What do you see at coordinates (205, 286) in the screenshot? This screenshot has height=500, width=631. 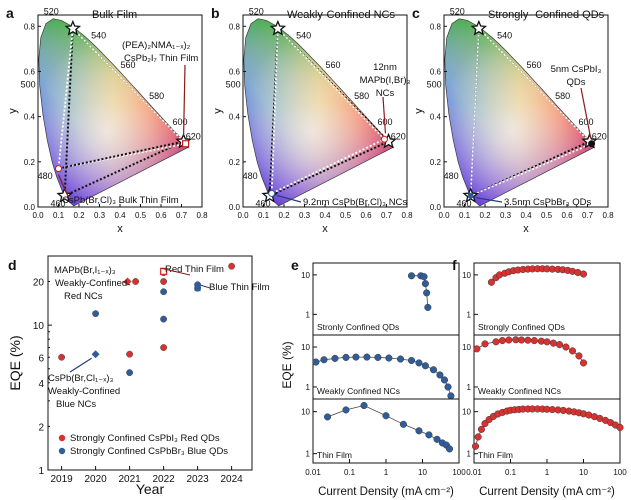 I see `annotation-arrow-blue-thin` at bounding box center [205, 286].